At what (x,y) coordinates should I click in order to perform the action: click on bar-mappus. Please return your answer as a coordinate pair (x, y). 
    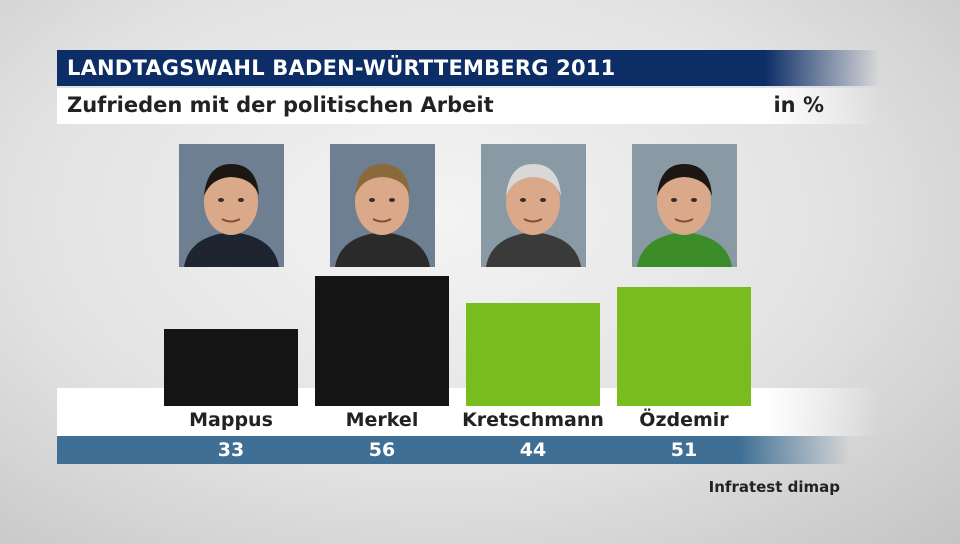
    Looking at the image, I should click on (231, 367).